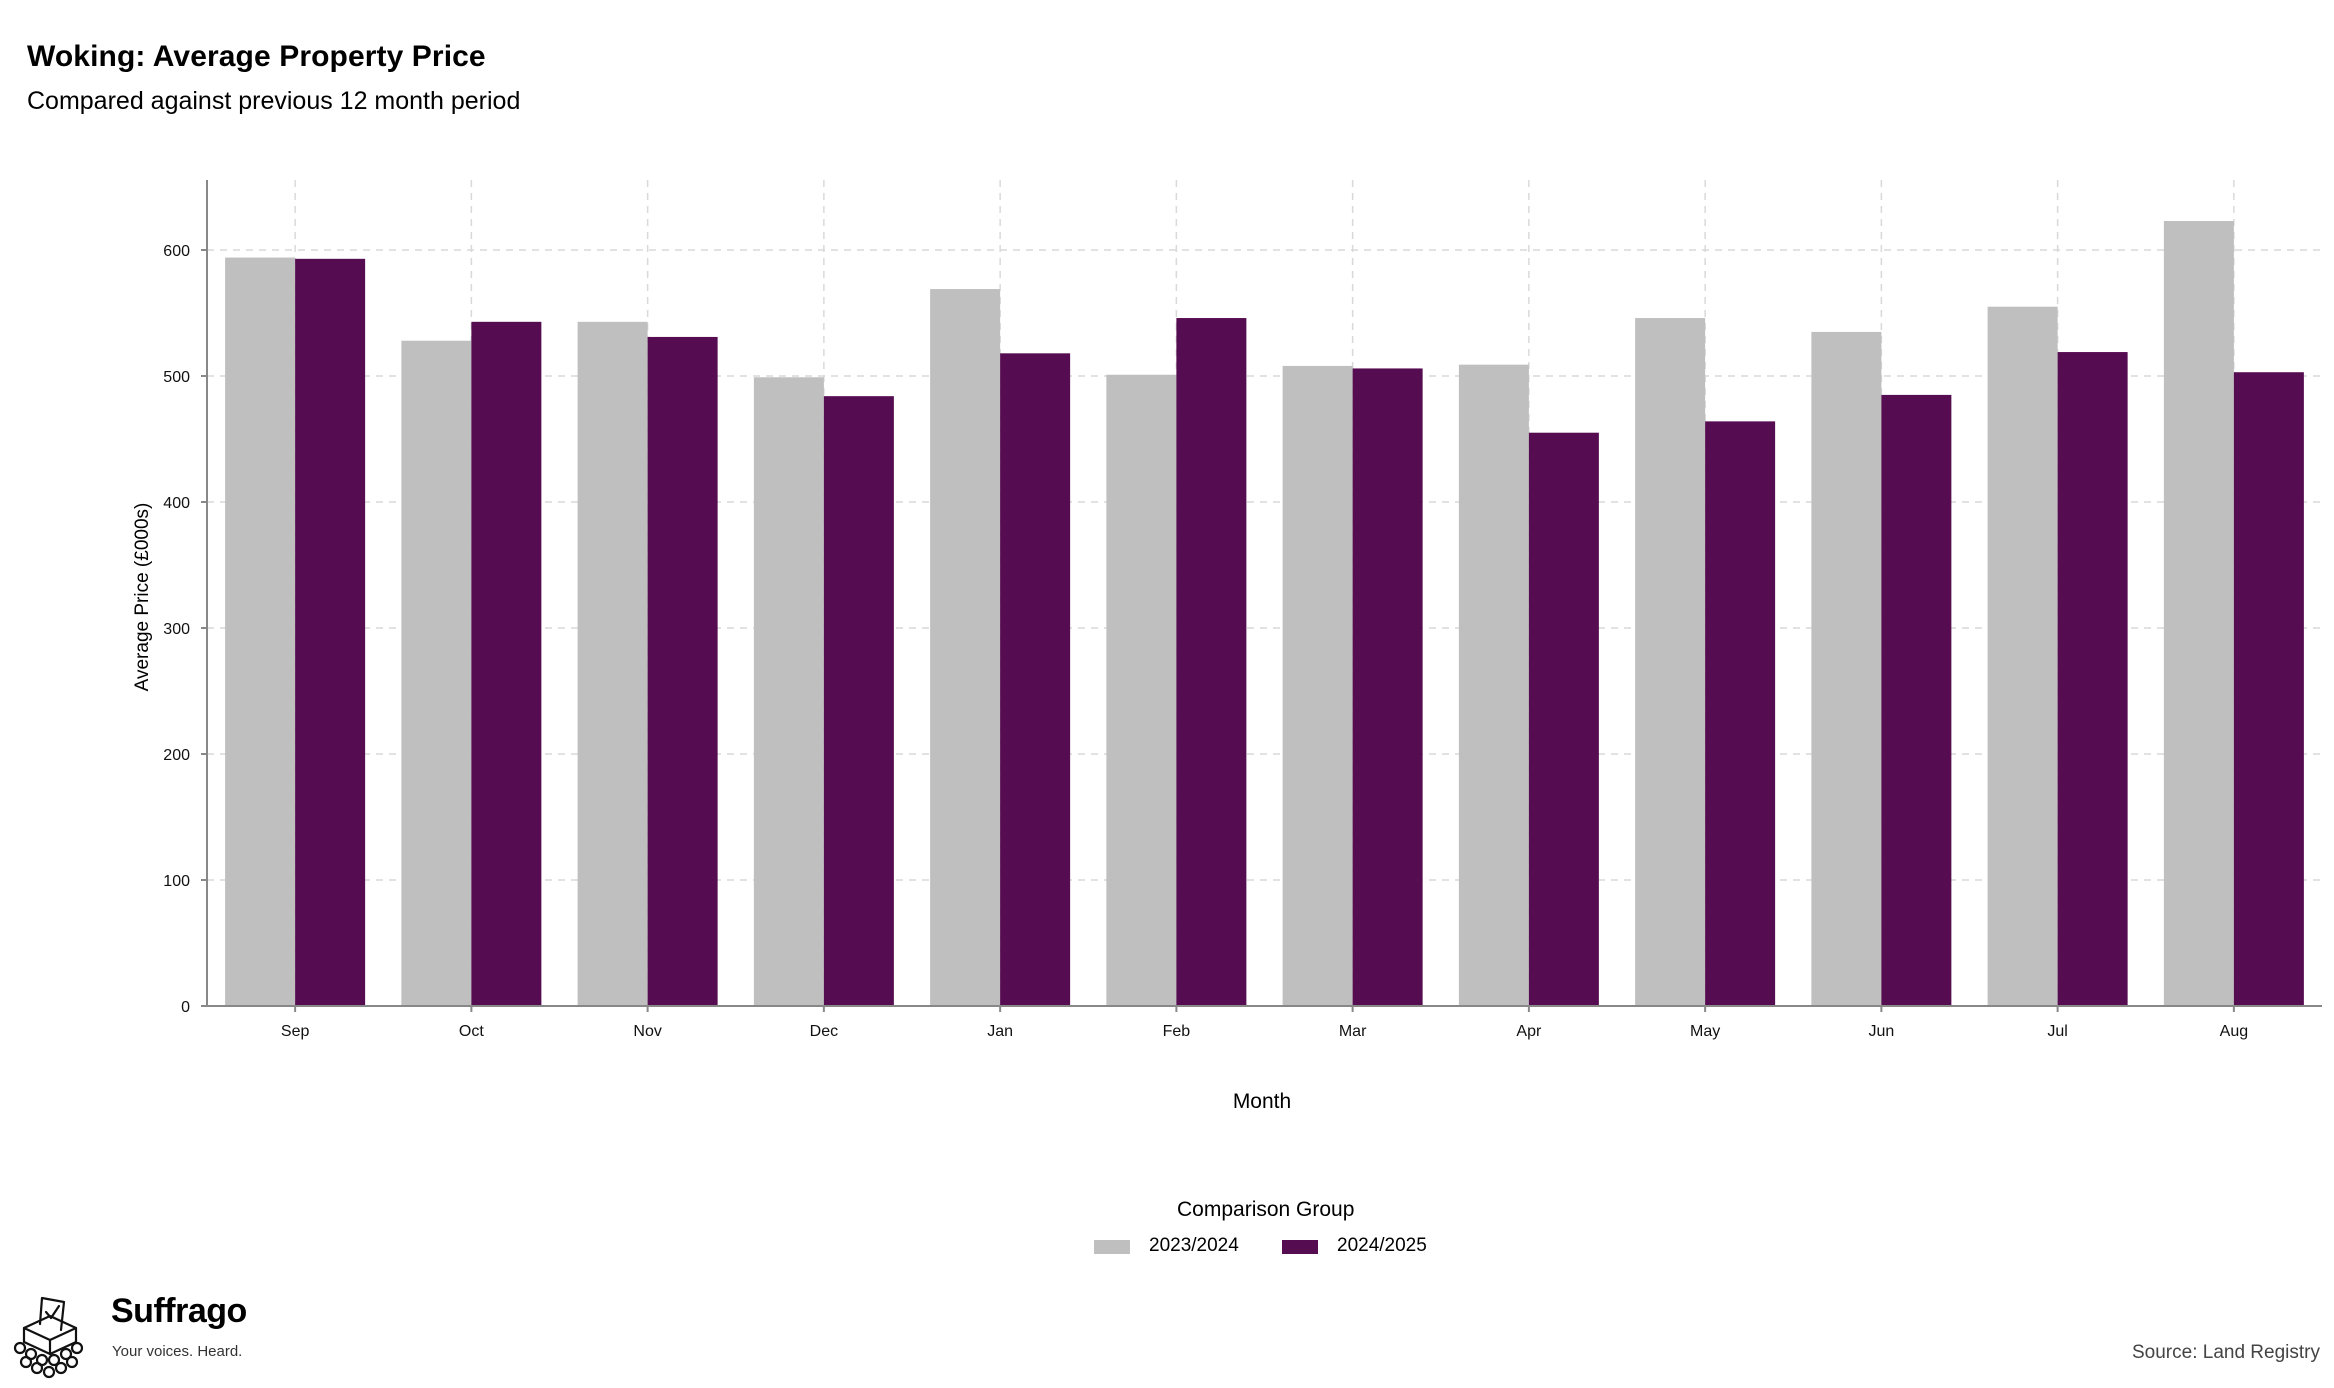 The height and width of the screenshot is (1388, 2334). Describe the element at coordinates (1211, 662) in the screenshot. I see `bar-2024-2025-feb` at that location.